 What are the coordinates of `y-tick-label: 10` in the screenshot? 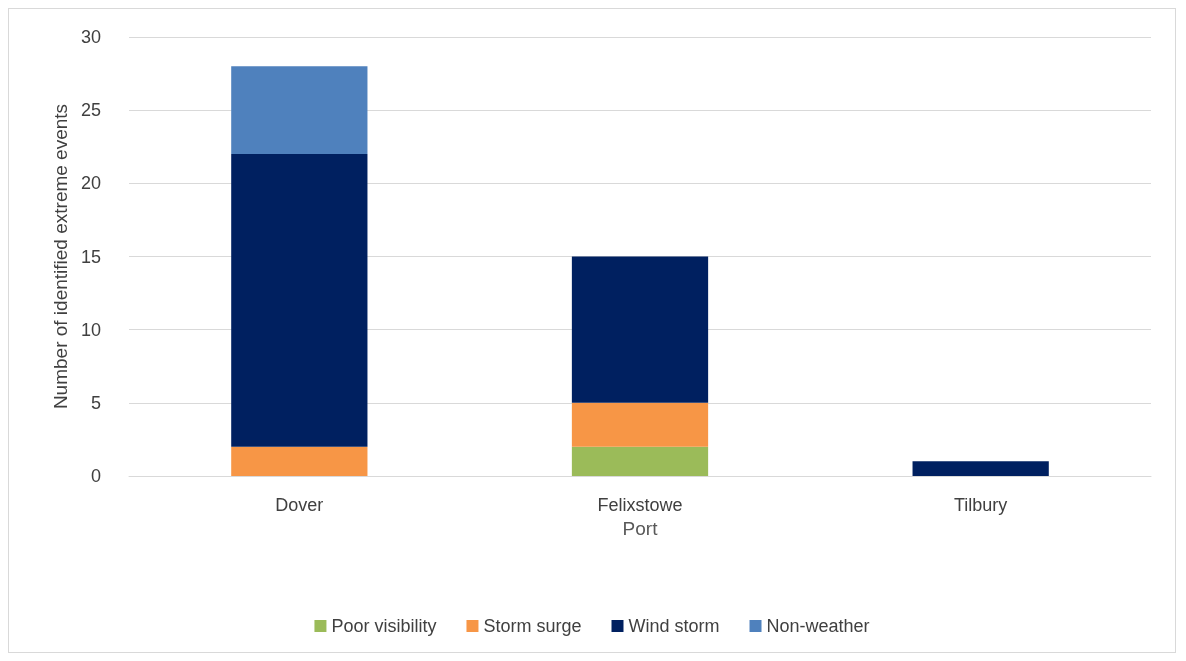 It's located at (90, 329).